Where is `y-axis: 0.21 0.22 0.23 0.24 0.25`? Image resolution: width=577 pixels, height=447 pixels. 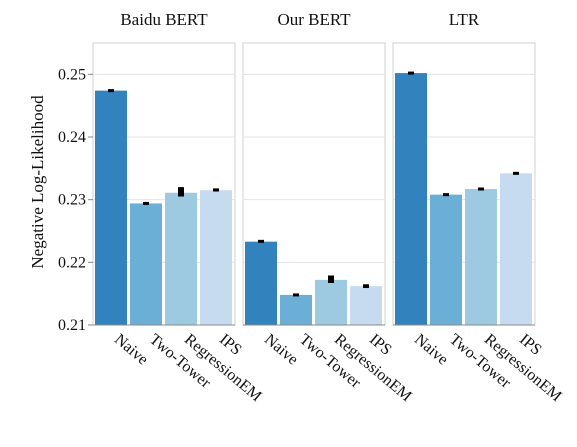
y-axis: 0.21 0.22 0.23 0.24 0.25 is located at coordinates (75, 200).